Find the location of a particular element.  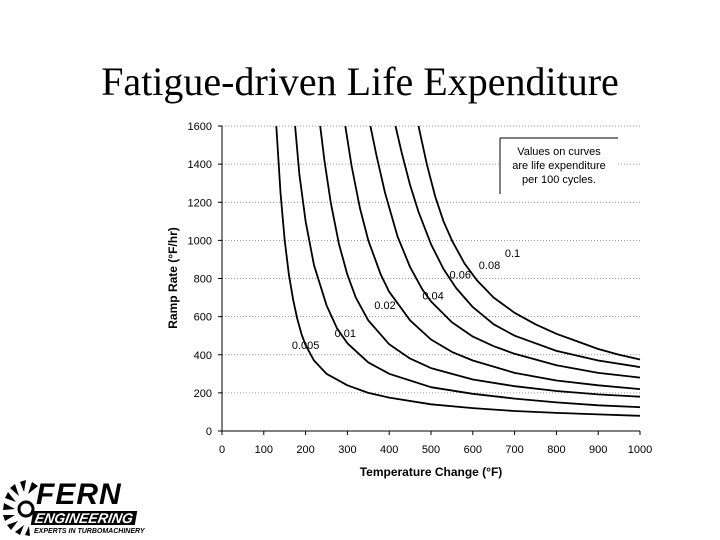

annotation-line-2: are life expenditure is located at coordinates (559, 166).